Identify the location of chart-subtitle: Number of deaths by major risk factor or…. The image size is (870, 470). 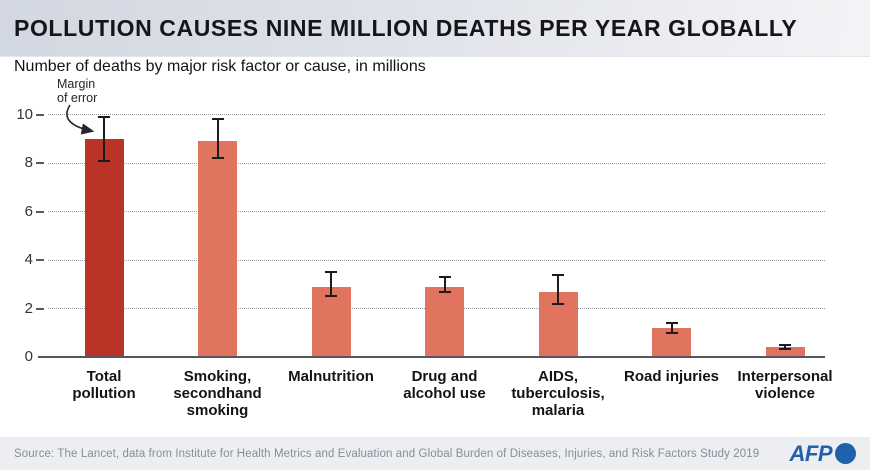
(220, 66).